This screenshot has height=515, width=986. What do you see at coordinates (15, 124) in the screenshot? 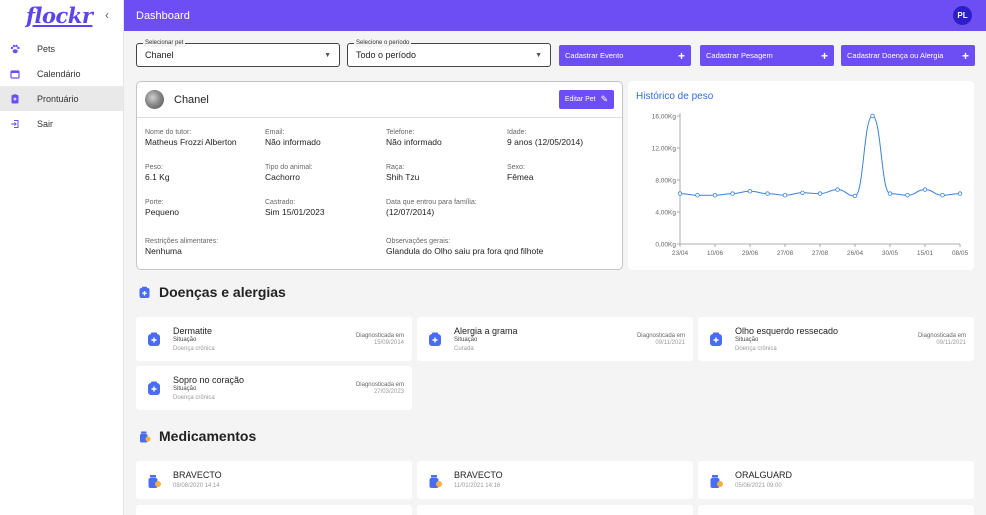
I see `exit-icon` at bounding box center [15, 124].